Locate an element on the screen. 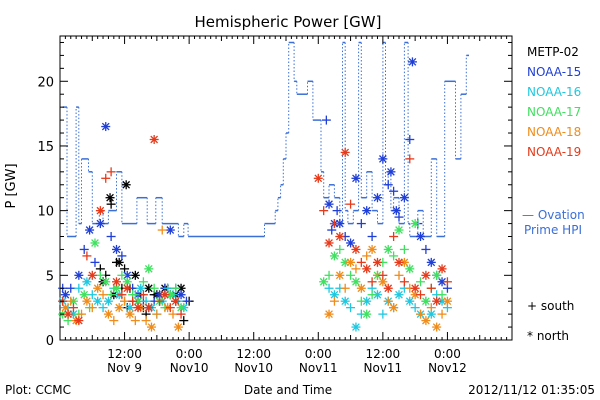 This screenshot has width=600, height=400. legend-entry-noaa-17: NOAA-17 is located at coordinates (554, 112).